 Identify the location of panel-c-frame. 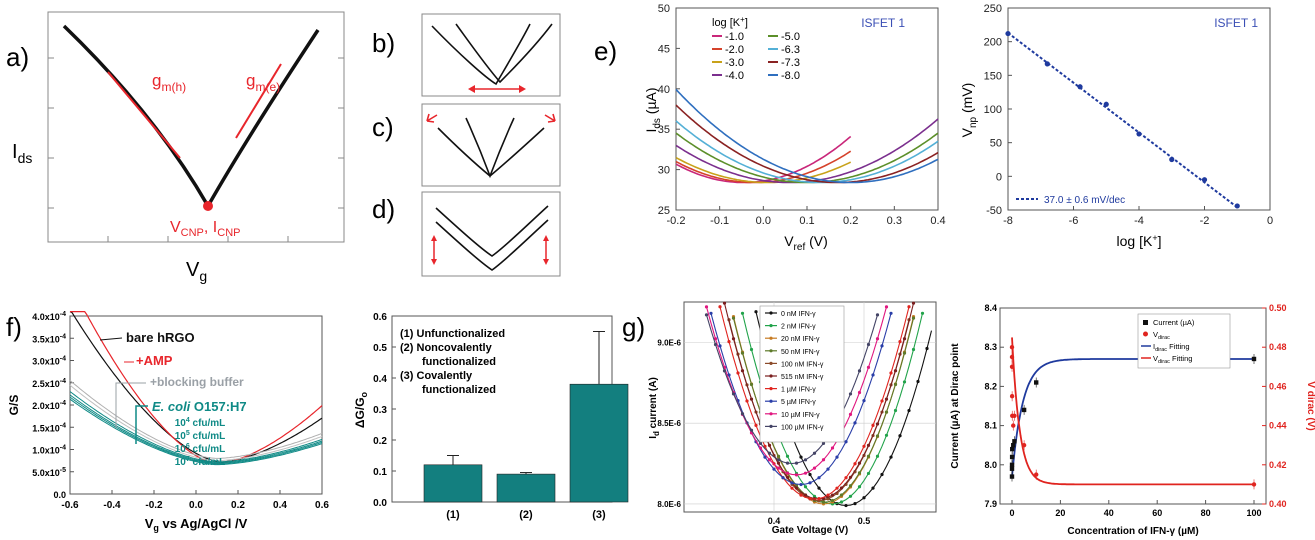
(491, 145).